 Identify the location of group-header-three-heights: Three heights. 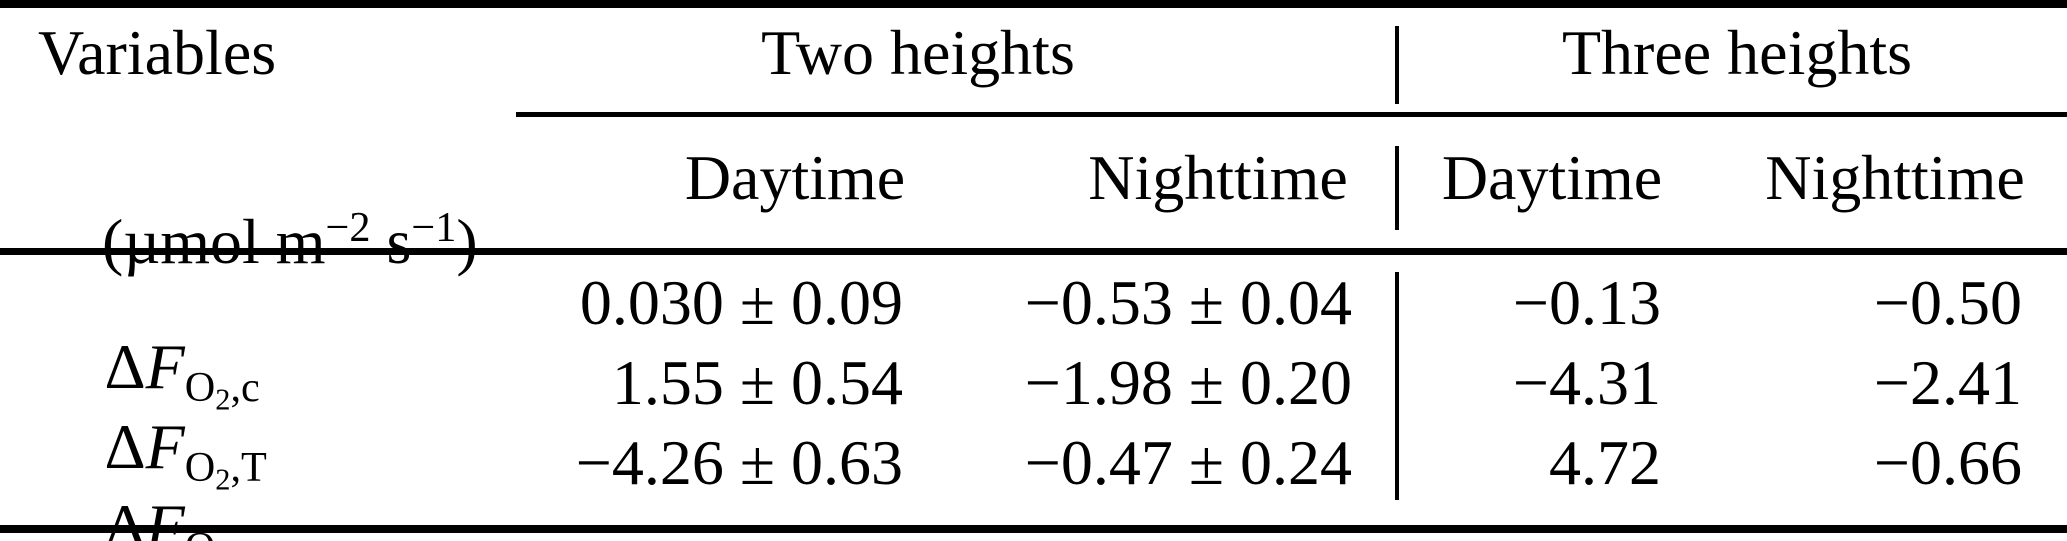
(1737, 52).